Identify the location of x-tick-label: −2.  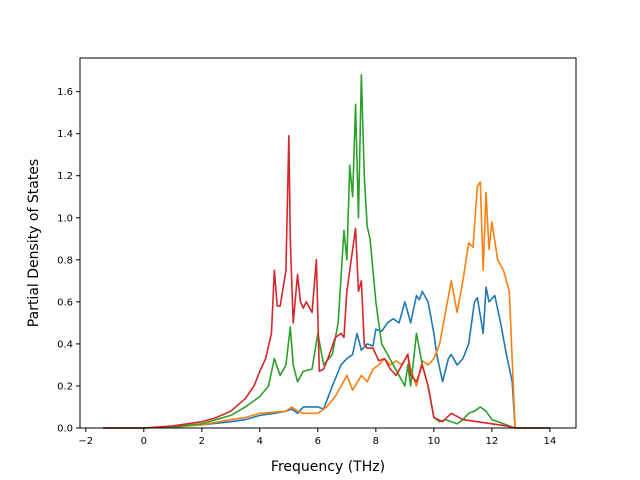
(85, 441).